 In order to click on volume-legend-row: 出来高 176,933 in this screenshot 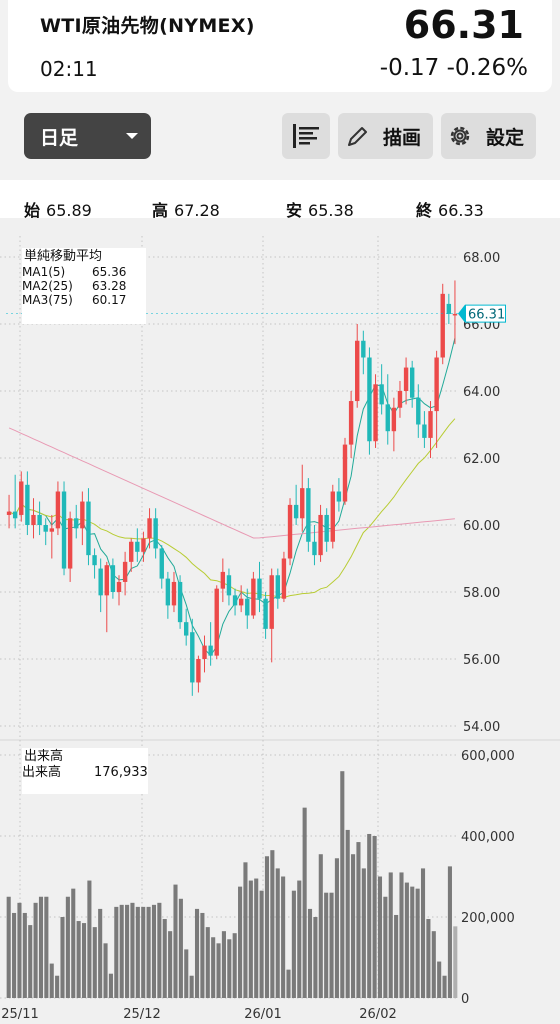, I will do `click(85, 772)`.